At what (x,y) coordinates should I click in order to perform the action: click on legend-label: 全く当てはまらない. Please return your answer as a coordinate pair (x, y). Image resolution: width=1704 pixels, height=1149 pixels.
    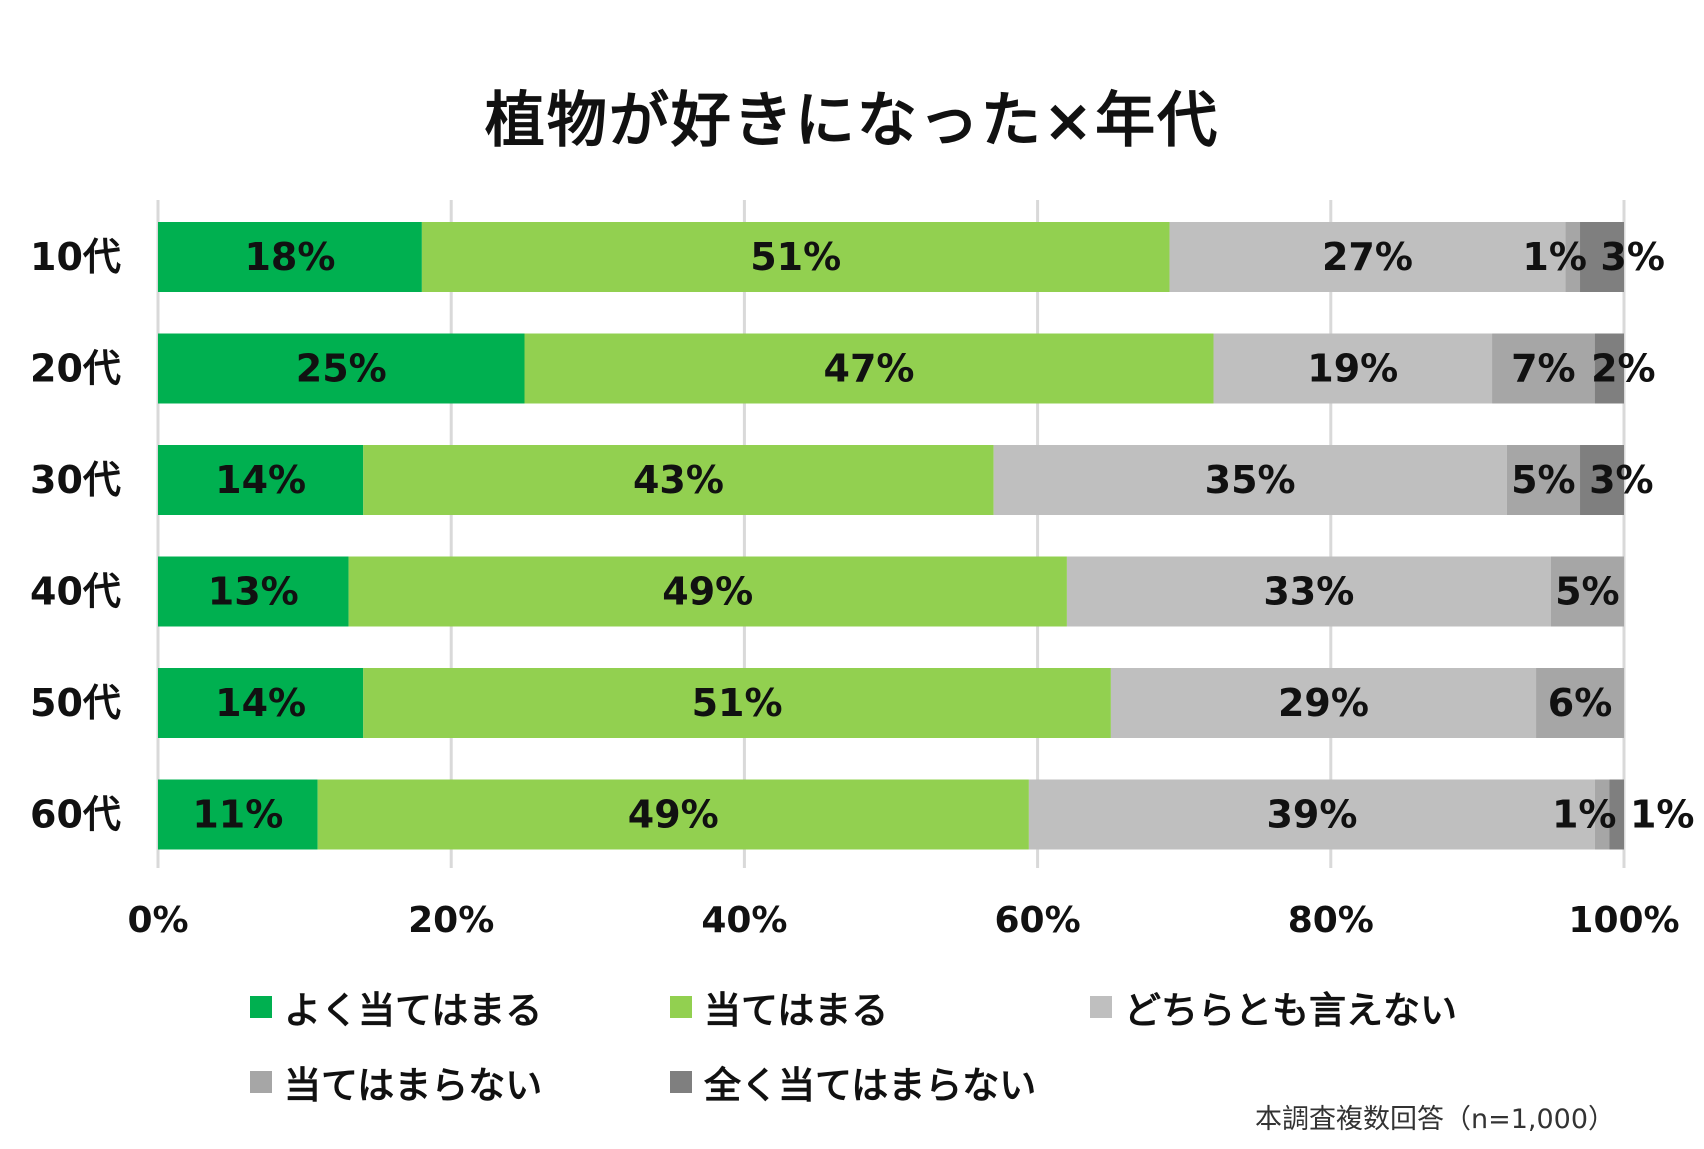
    Looking at the image, I should click on (870, 1085).